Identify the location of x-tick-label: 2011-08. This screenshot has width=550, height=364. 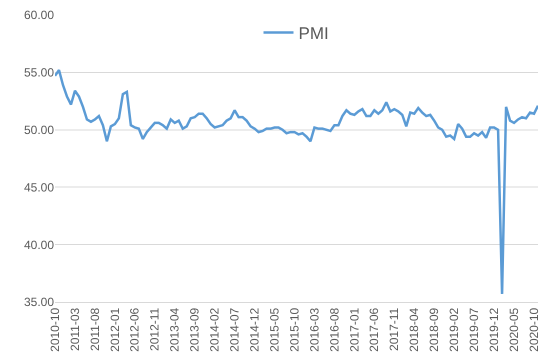
(95, 329).